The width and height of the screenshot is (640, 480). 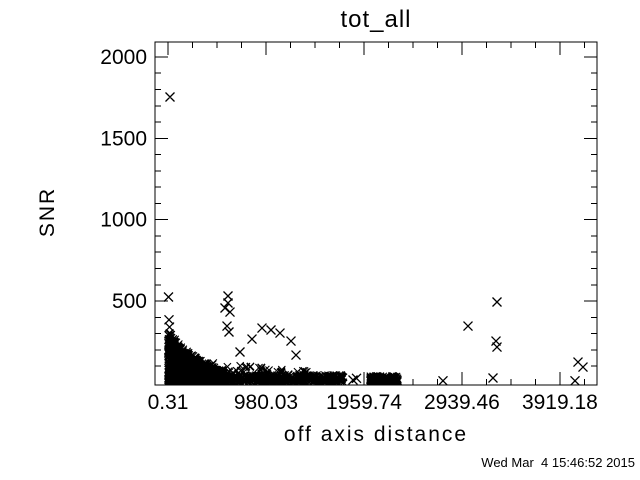 I want to click on y-tick-label: 1000, so click(x=123, y=220).